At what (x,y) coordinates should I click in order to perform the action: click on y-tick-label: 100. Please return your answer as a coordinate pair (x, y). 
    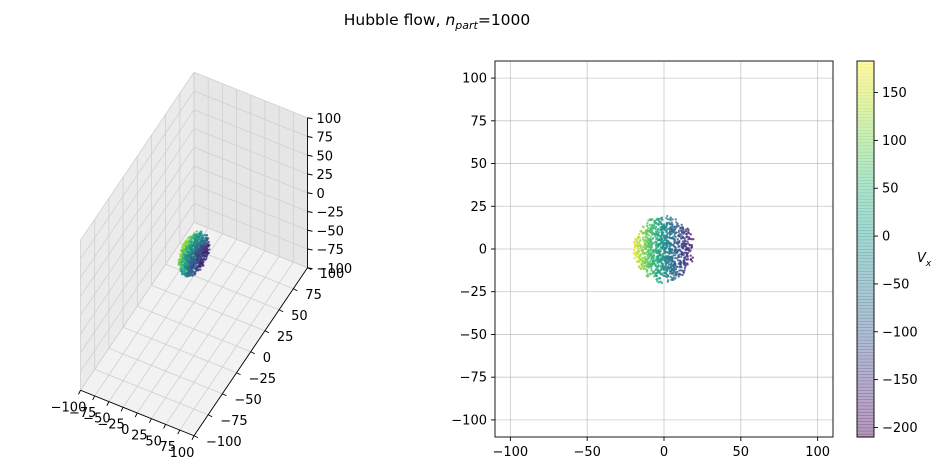
    Looking at the image, I should click on (332, 274).